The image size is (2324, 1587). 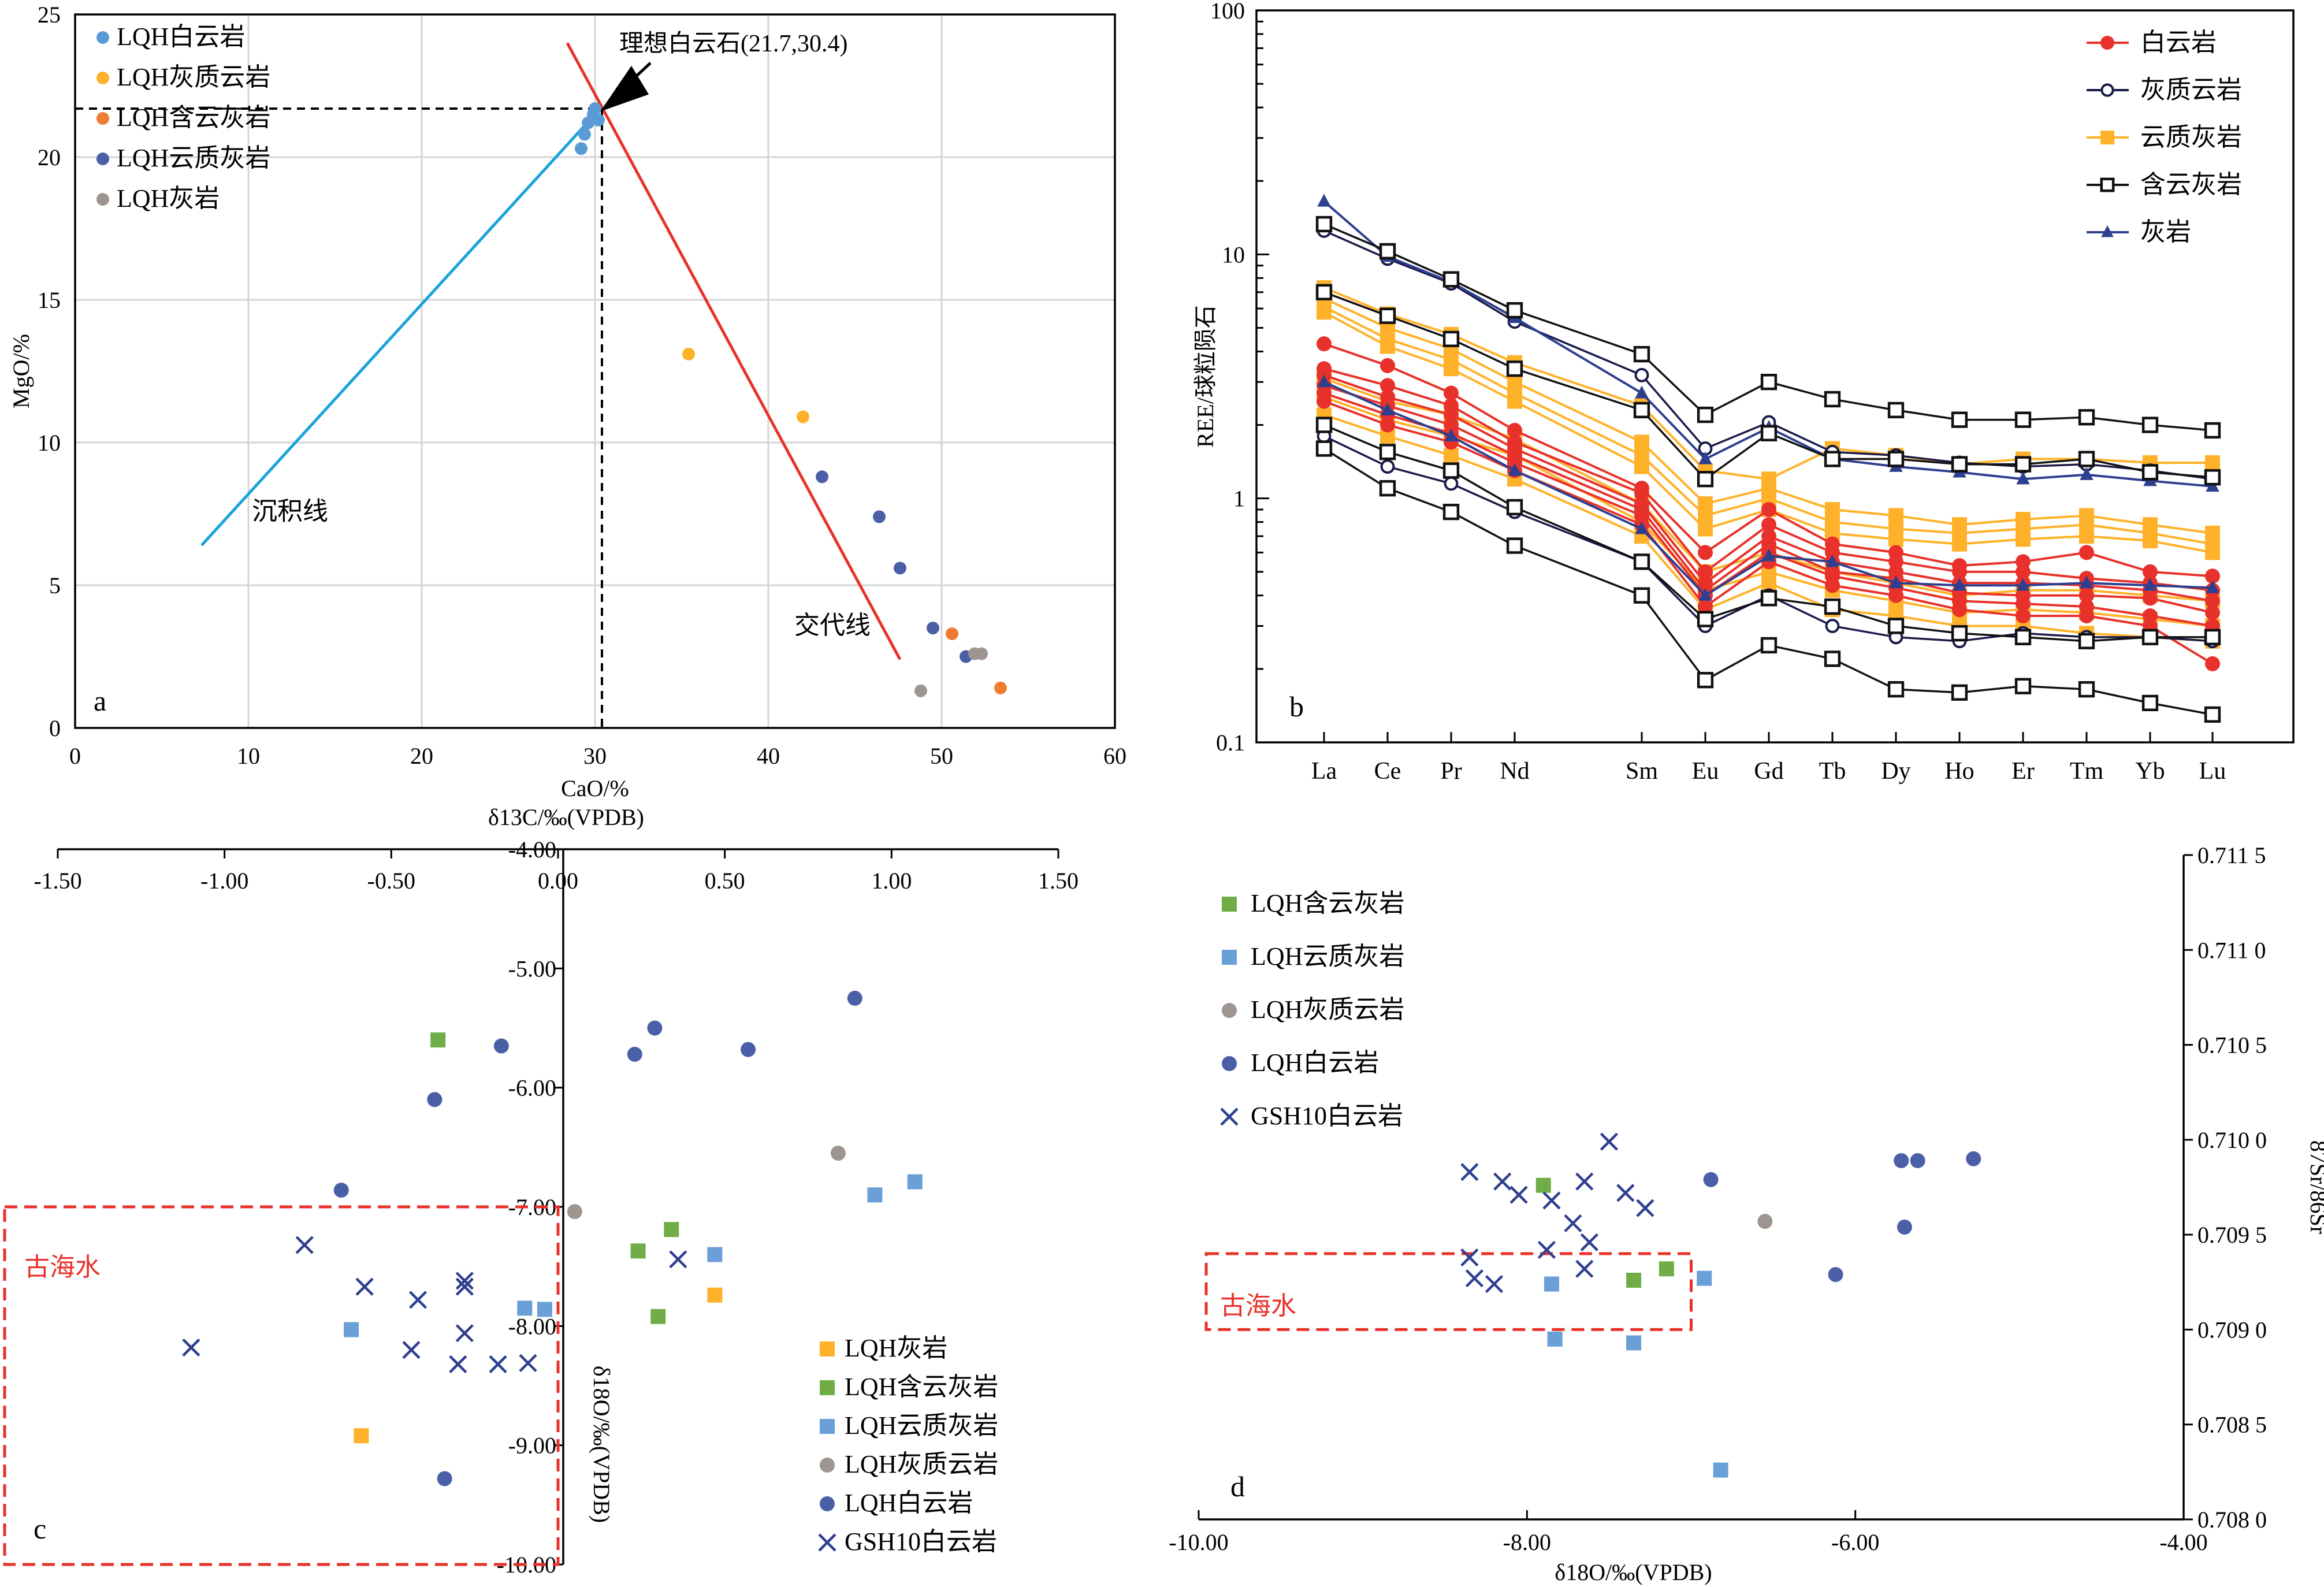 I want to click on x-tick-label: Tm, so click(x=2087, y=772).